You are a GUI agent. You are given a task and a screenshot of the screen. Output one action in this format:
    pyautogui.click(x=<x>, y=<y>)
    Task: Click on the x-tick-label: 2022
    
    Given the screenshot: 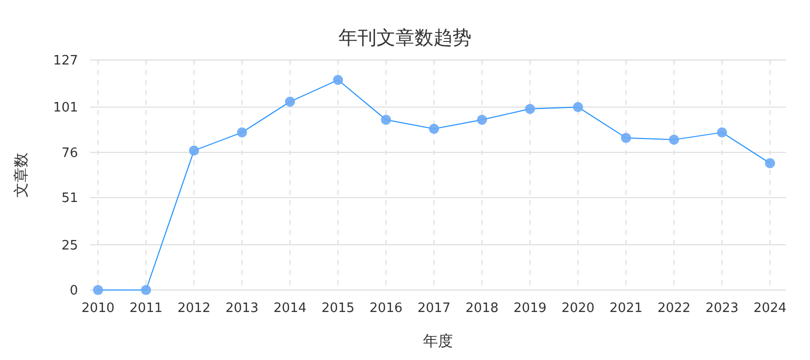 What is the action you would take?
    pyautogui.click(x=674, y=308)
    